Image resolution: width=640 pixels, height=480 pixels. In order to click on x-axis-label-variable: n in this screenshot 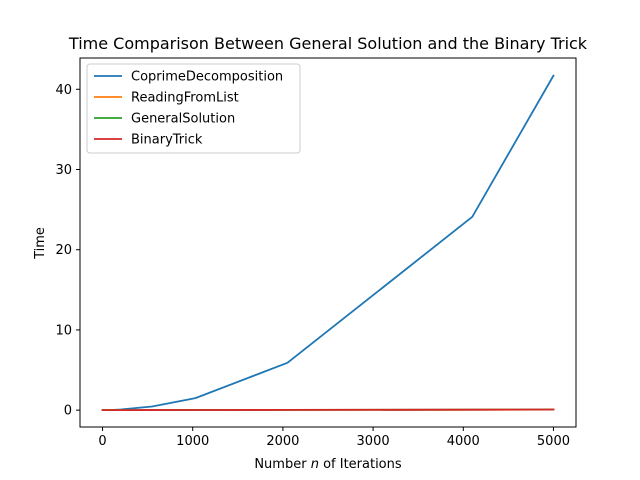, I will do `click(315, 464)`.